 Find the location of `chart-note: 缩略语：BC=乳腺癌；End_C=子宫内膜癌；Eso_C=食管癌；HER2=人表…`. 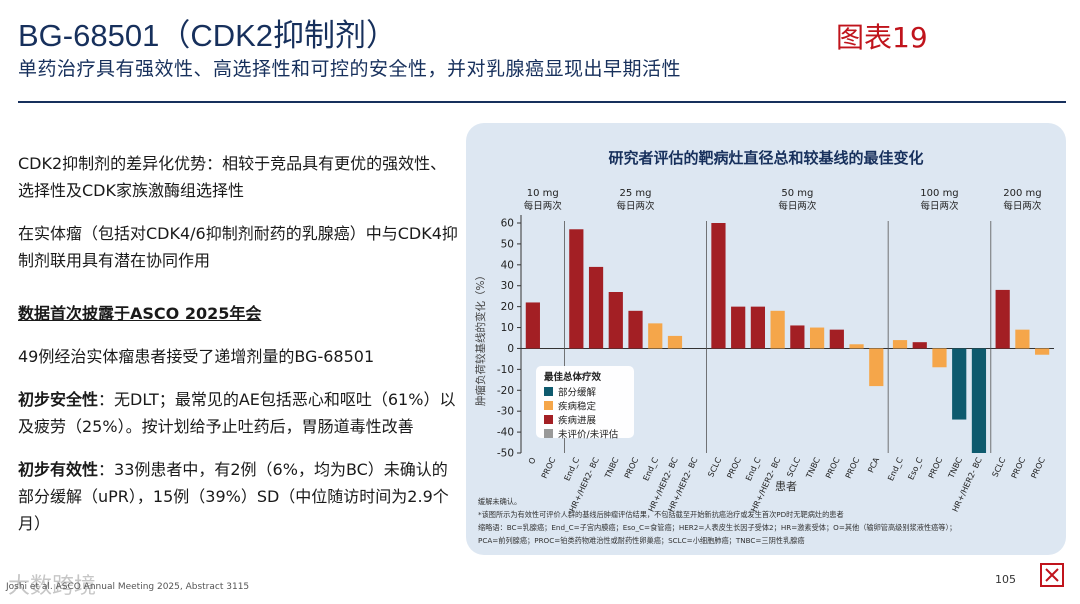

chart-note: 缩略语：BC=乳腺癌；End_C=子宫内膜癌；Eso_C=食管癌；HER2=人表… is located at coordinates (717, 527).